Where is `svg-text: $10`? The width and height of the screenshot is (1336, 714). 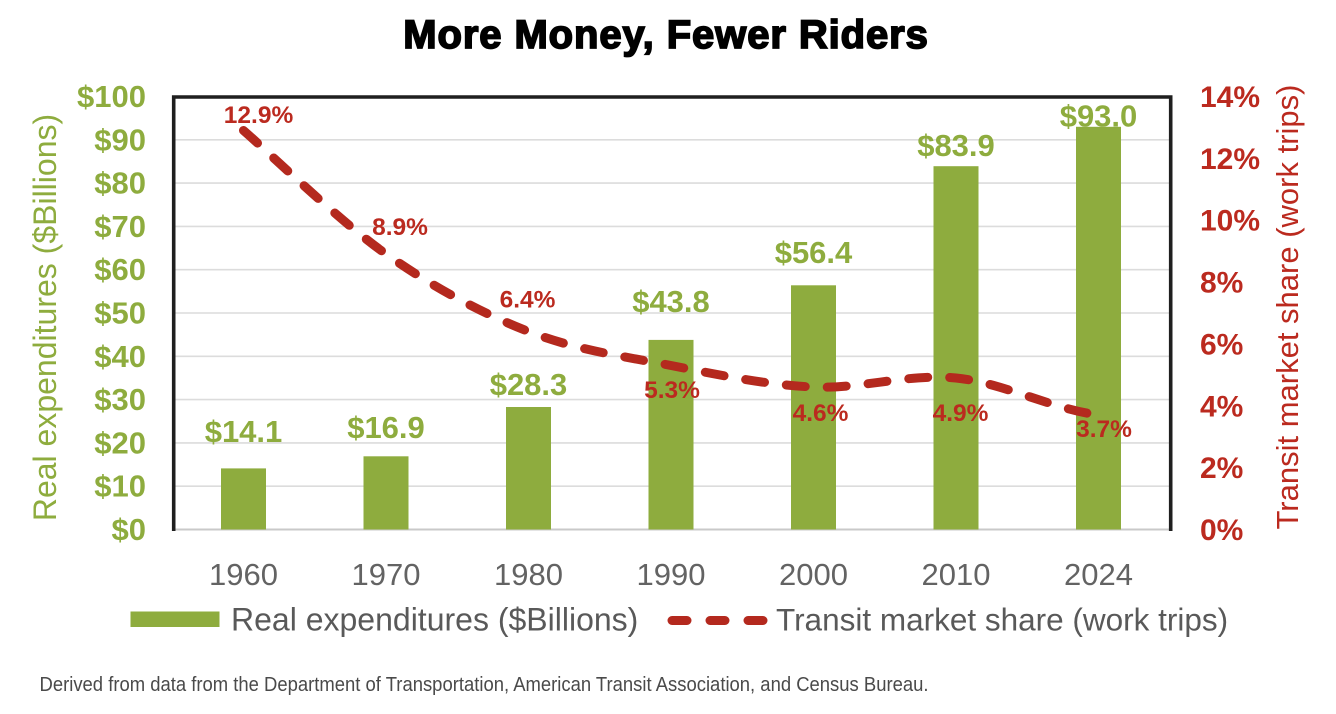
svg-text: $10 is located at coordinates (120, 486).